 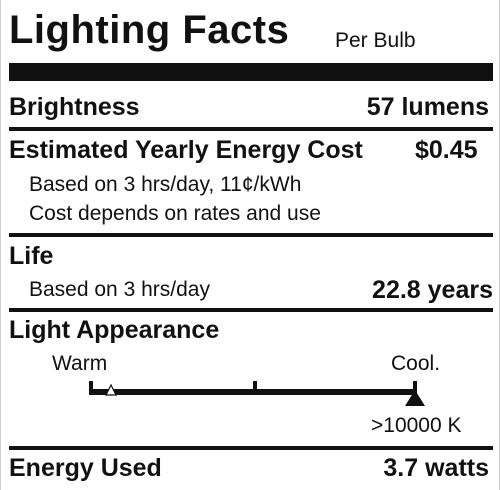 What do you see at coordinates (74, 107) in the screenshot?
I see `brightness-label: Brightness` at bounding box center [74, 107].